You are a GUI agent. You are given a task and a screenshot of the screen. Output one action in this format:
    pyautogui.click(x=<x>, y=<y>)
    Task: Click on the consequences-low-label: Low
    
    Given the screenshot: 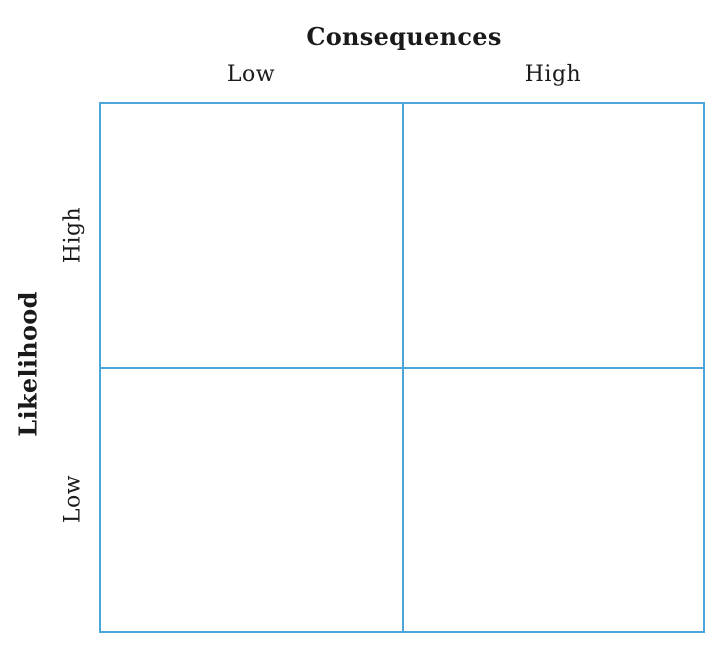 What is the action you would take?
    pyautogui.click(x=251, y=74)
    